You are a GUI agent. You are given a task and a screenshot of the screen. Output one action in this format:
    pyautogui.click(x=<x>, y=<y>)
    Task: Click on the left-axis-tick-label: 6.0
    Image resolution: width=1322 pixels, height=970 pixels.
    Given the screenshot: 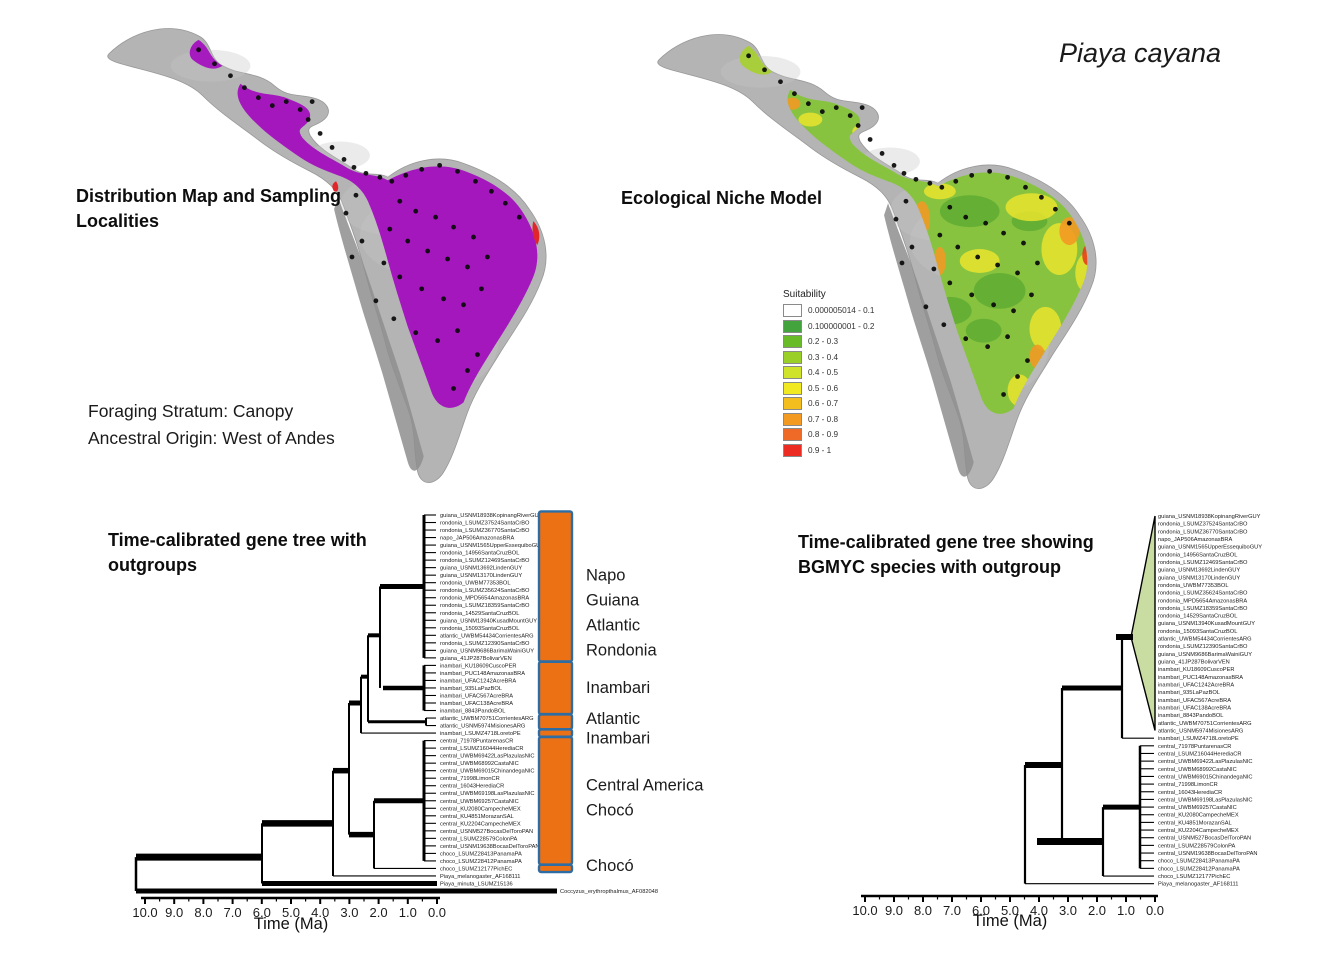 What is the action you would take?
    pyautogui.click(x=262, y=912)
    